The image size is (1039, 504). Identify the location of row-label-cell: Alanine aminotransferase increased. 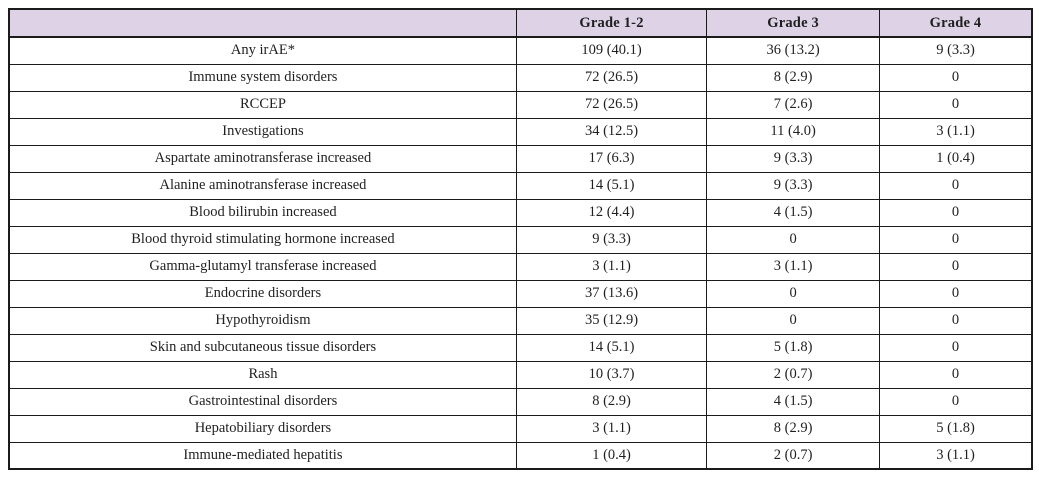
(262, 185).